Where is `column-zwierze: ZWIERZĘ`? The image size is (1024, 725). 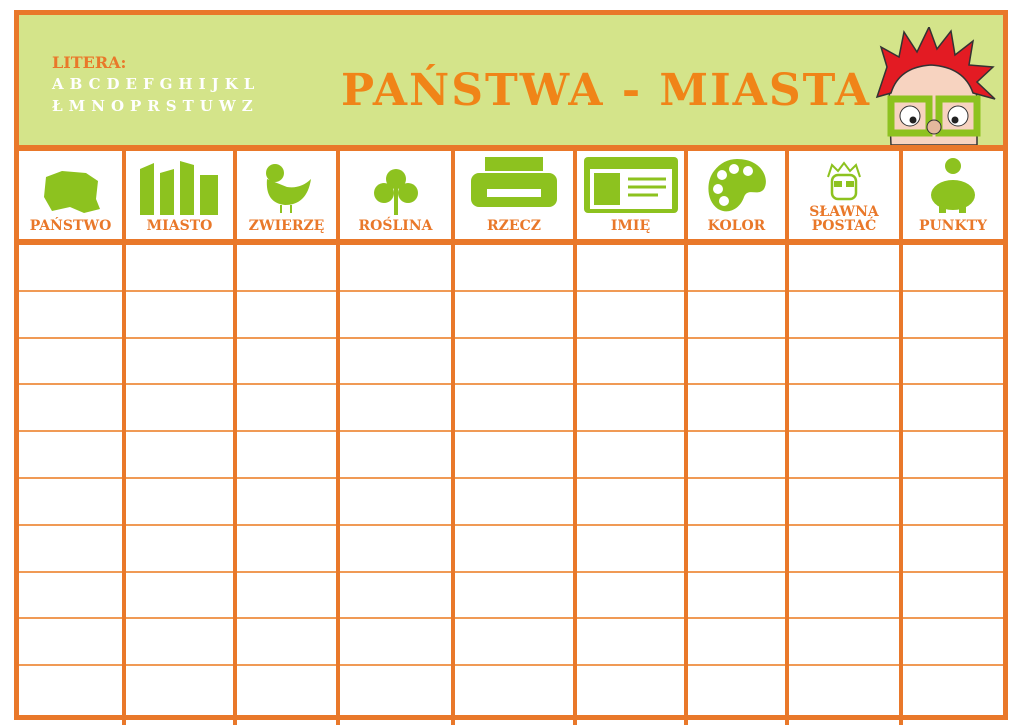
column-zwierze: ZWIERZĘ is located at coordinates (288, 438).